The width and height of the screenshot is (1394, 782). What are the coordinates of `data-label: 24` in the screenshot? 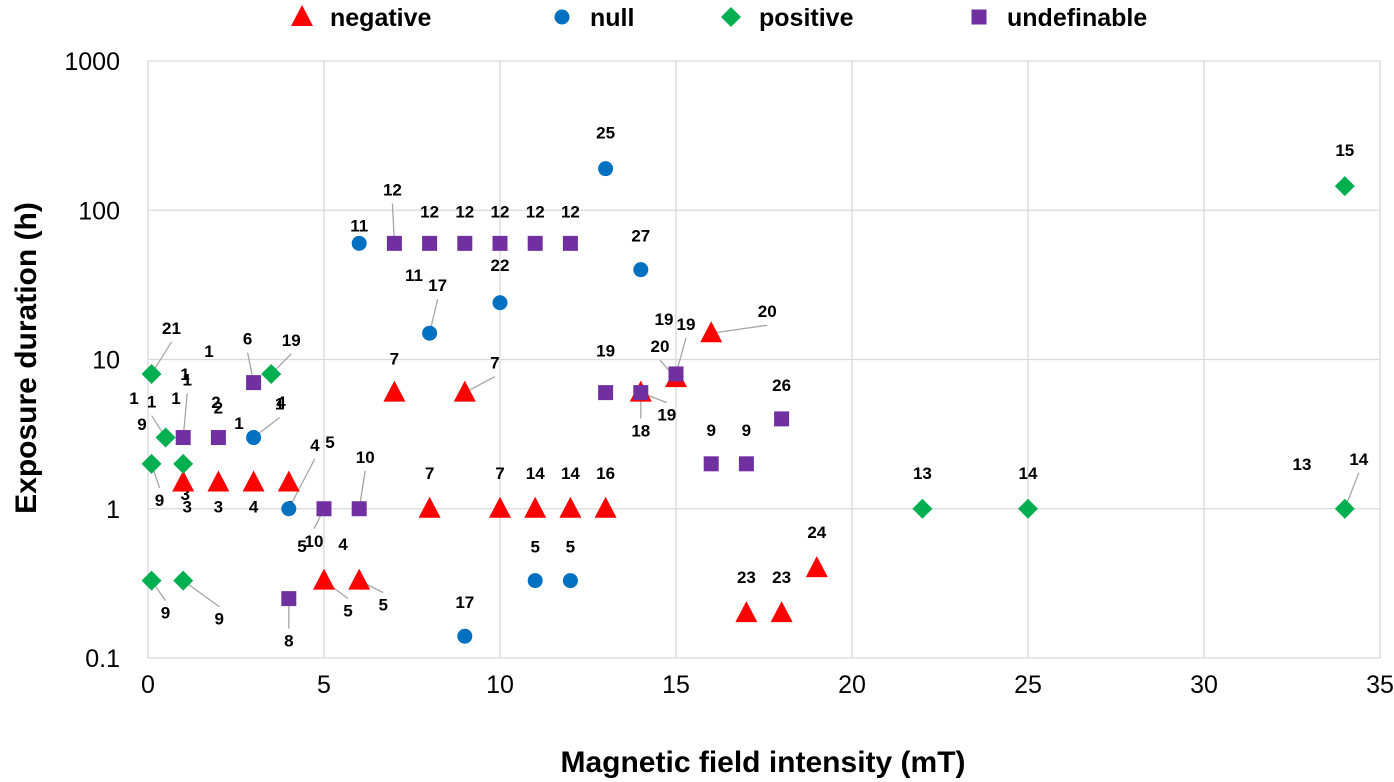 It's located at (816, 532).